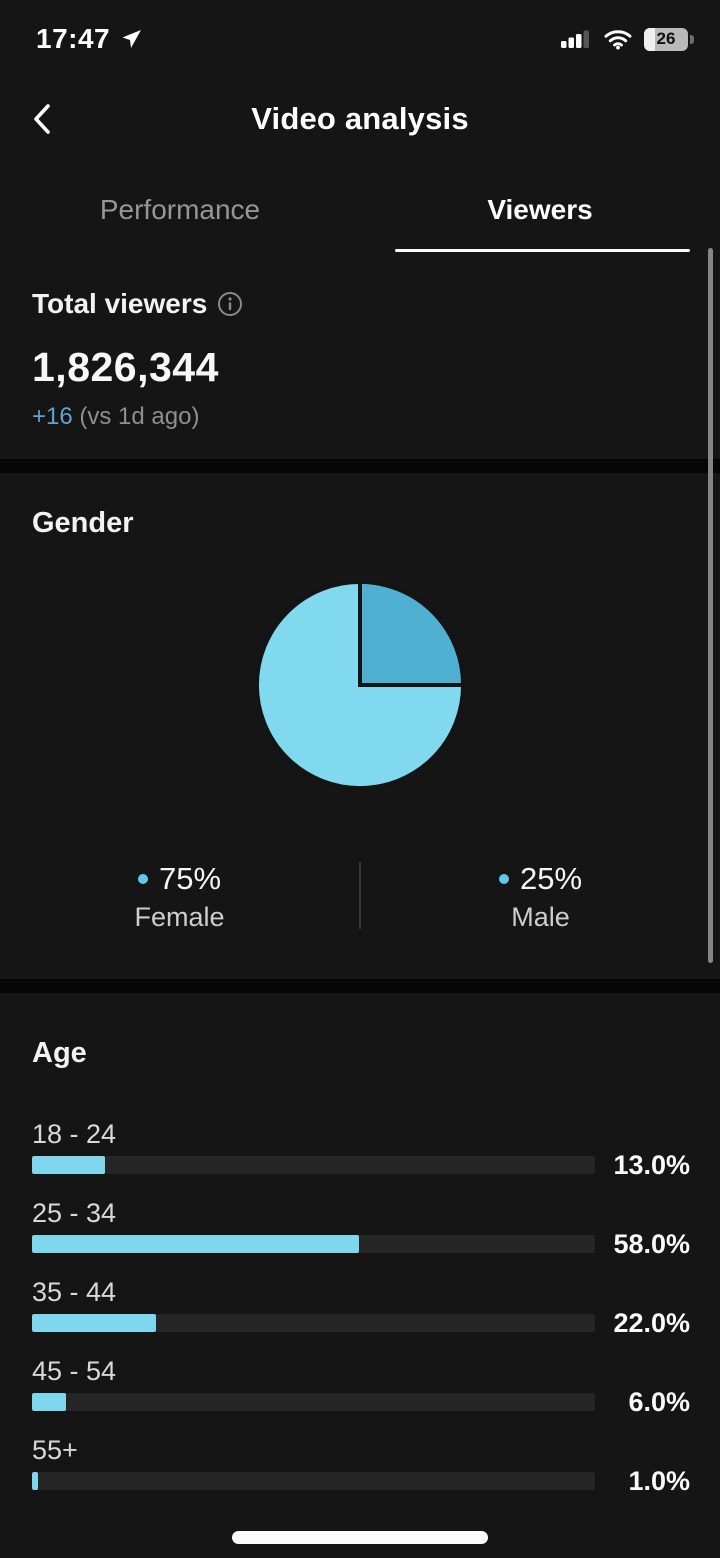  What do you see at coordinates (52, 416) in the screenshot?
I see `change-delta: +16` at bounding box center [52, 416].